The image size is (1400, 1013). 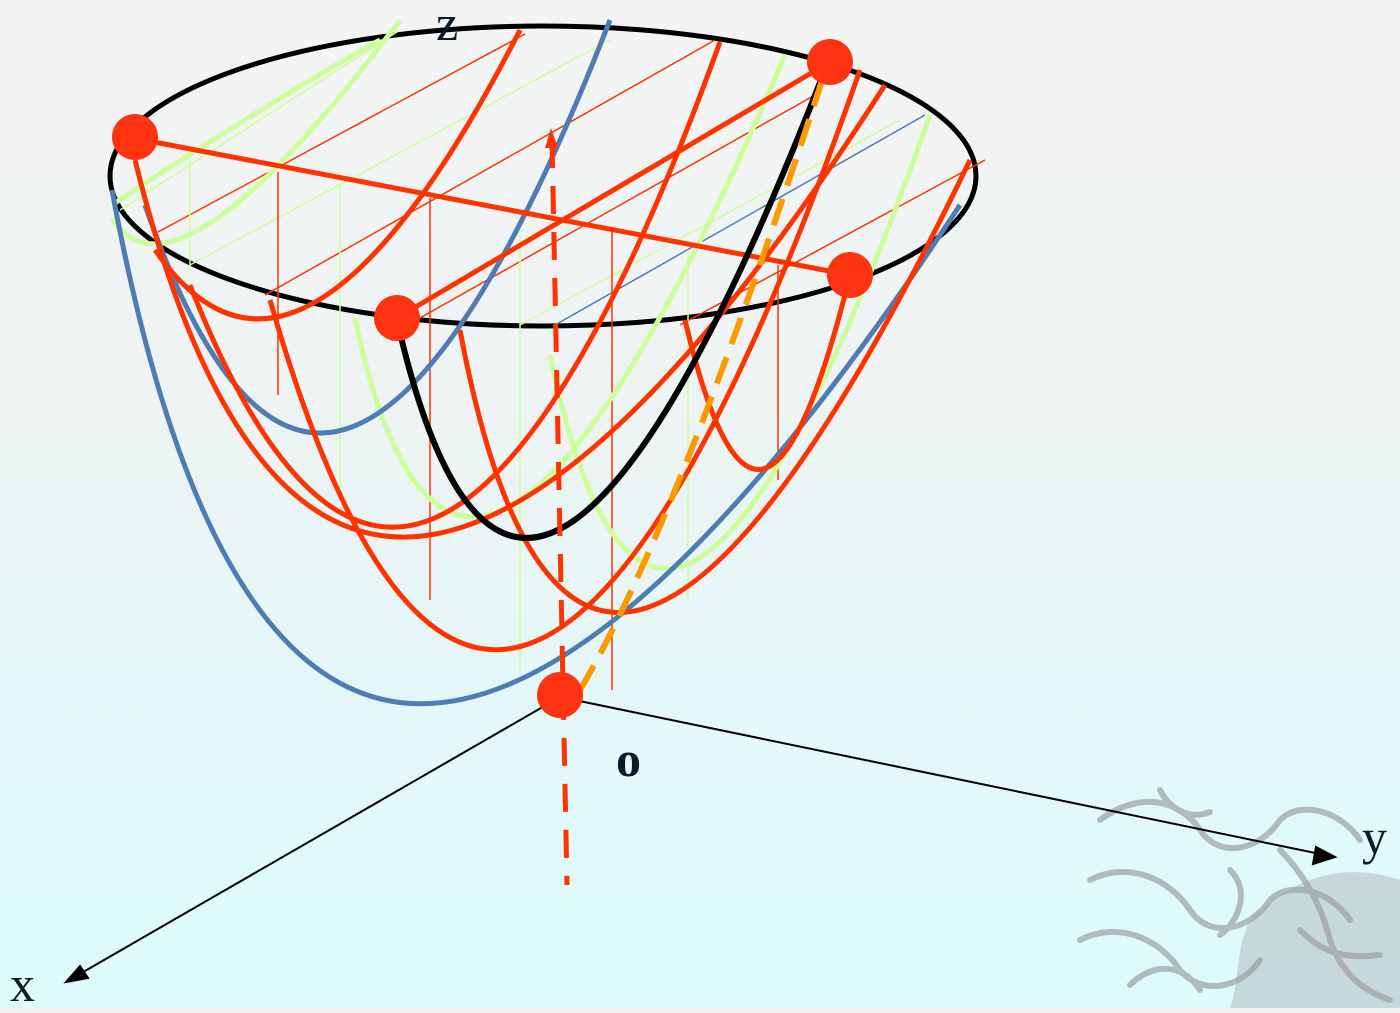 I want to click on principal-parabola, so click(x=612, y=300).